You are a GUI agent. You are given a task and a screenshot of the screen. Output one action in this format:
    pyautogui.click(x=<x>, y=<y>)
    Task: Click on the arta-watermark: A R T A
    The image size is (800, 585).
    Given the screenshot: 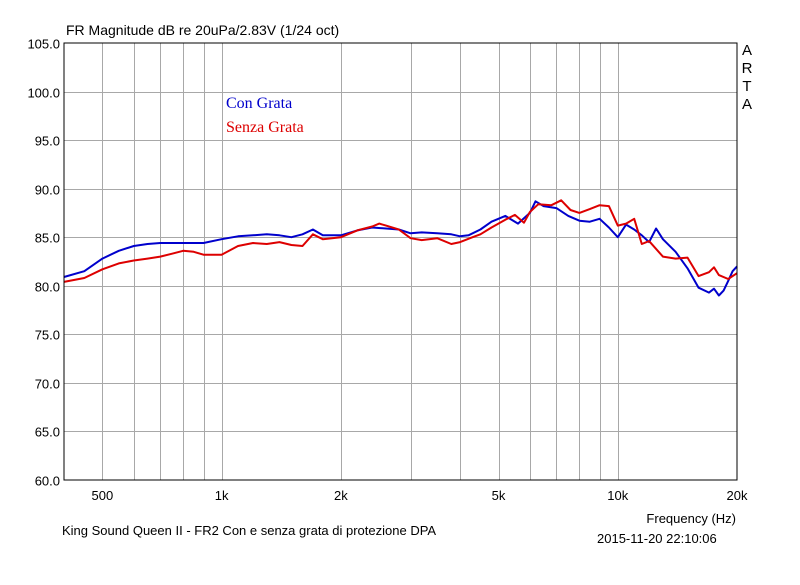 What is the action you would take?
    pyautogui.click(x=747, y=78)
    